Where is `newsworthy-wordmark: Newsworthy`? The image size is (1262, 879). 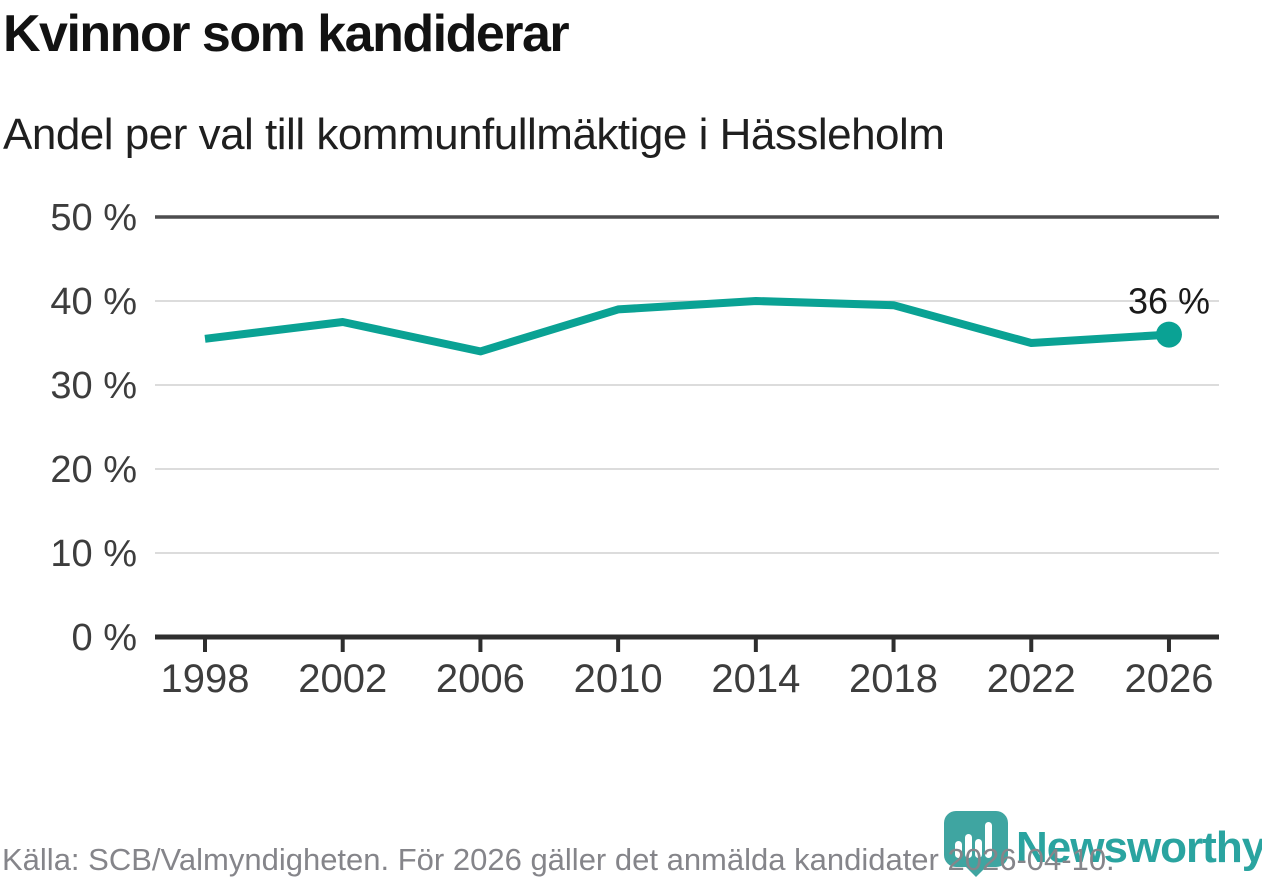 newsworthy-wordmark: Newsworthy is located at coordinates (1139, 847).